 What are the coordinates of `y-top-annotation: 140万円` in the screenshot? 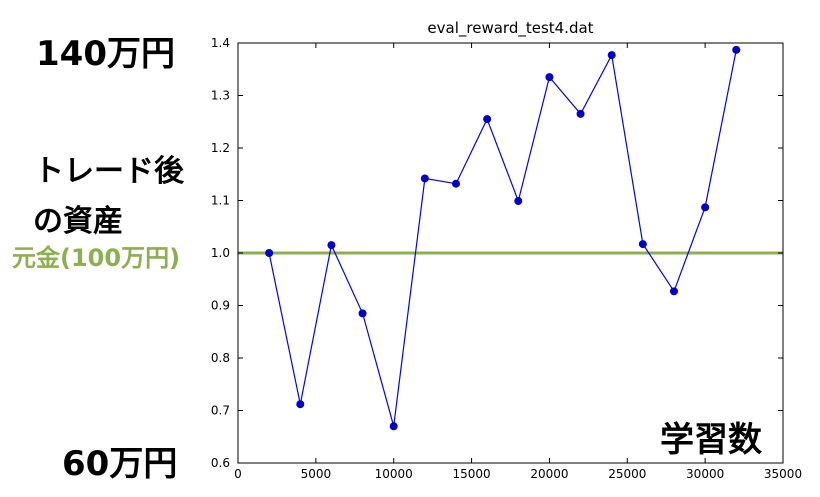 It's located at (105, 54).